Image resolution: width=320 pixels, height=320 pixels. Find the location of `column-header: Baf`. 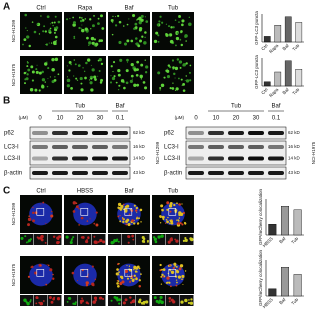

column-header: Baf is located at coordinates (128, 192).